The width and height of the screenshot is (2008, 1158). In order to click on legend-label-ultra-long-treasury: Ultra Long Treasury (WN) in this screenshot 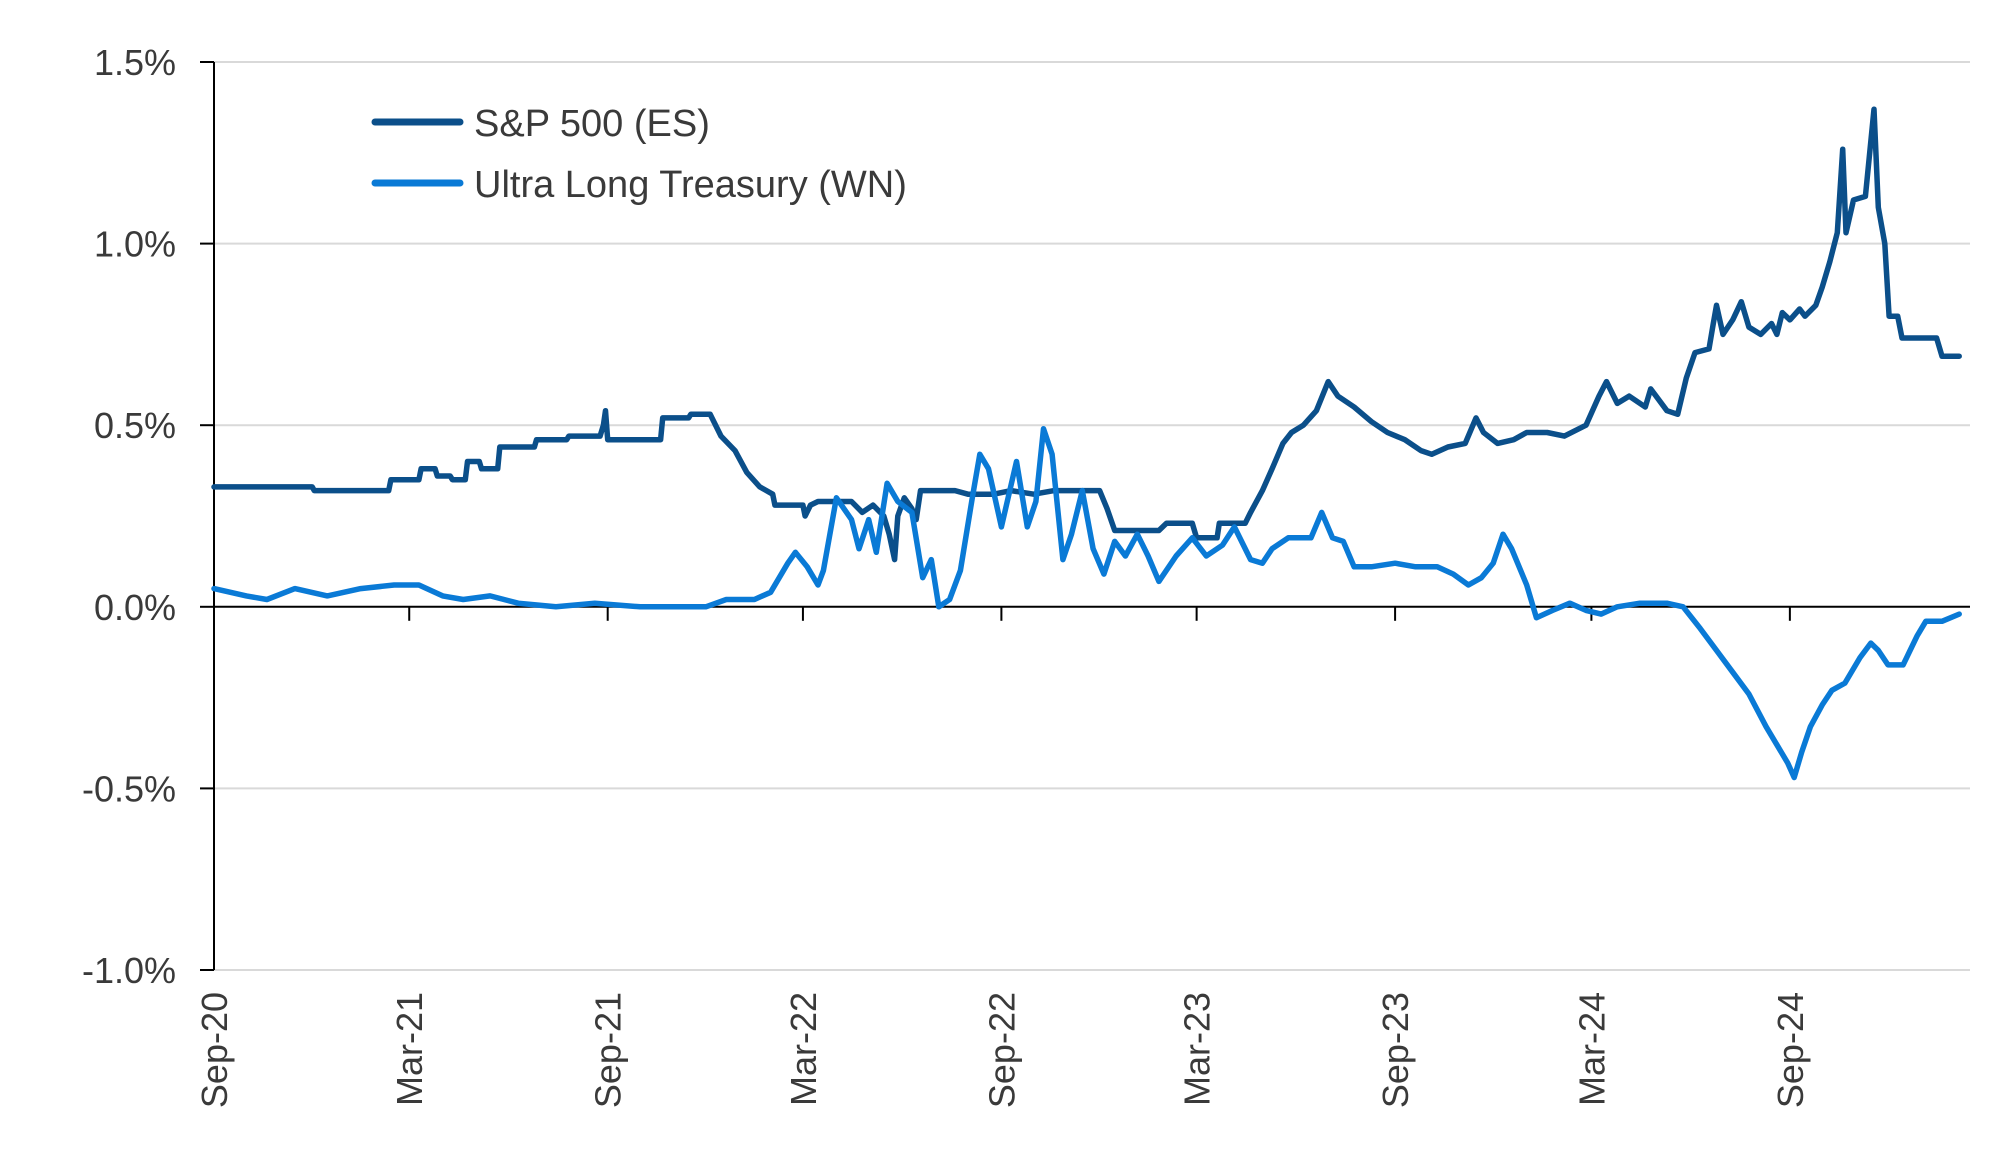, I will do `click(690, 185)`.